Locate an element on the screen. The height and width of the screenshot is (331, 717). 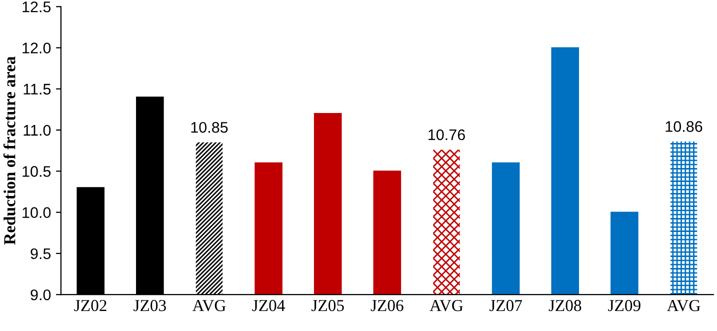
data-label: 10.76 is located at coordinates (446, 134).